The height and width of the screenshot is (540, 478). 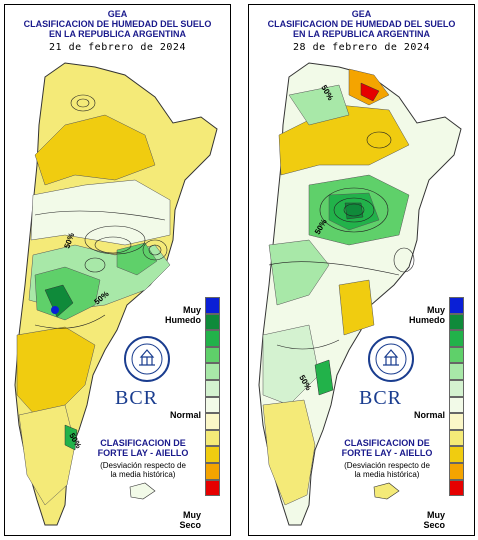 I want to click on map-date: 28 de febrero de 2024, so click(x=361, y=47).